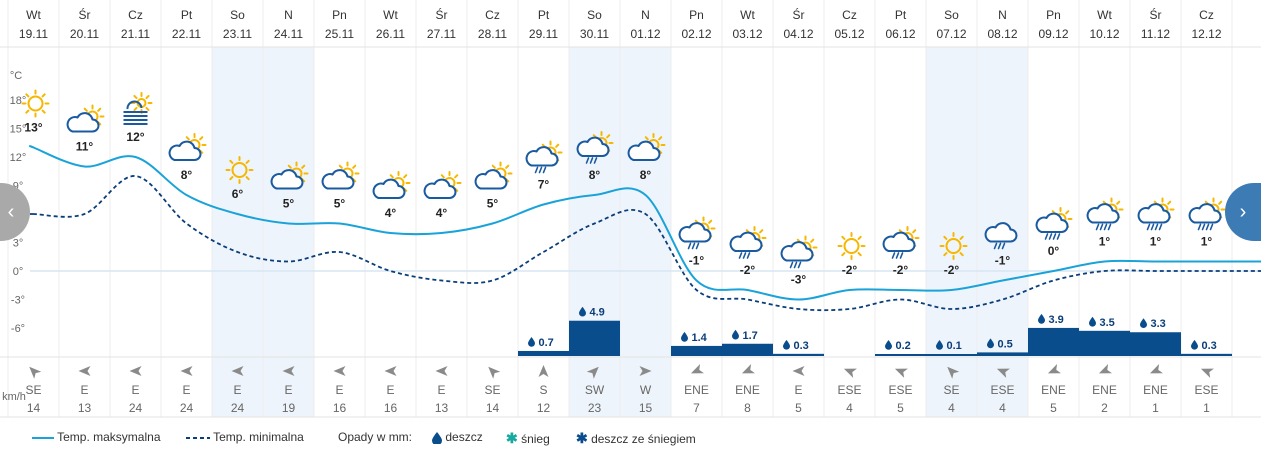 The width and height of the screenshot is (1261, 458). I want to click on tmax-label: 5°, so click(340, 204).